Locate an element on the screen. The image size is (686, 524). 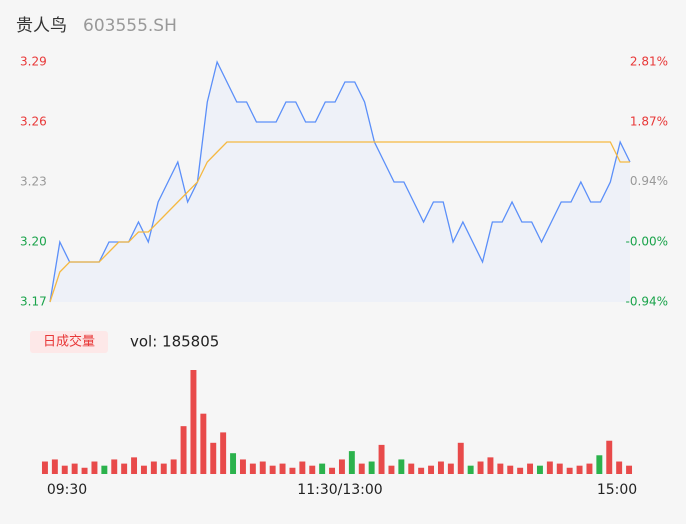
stock-code: 603555.SH is located at coordinates (130, 26).